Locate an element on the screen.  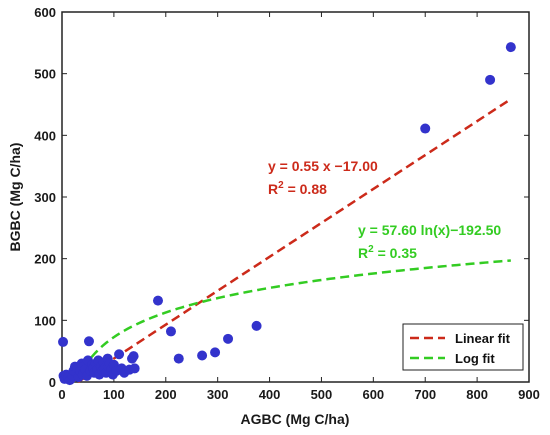
log-equation: y = 57.60 ln(x)−192.50 is located at coordinates (429, 230).